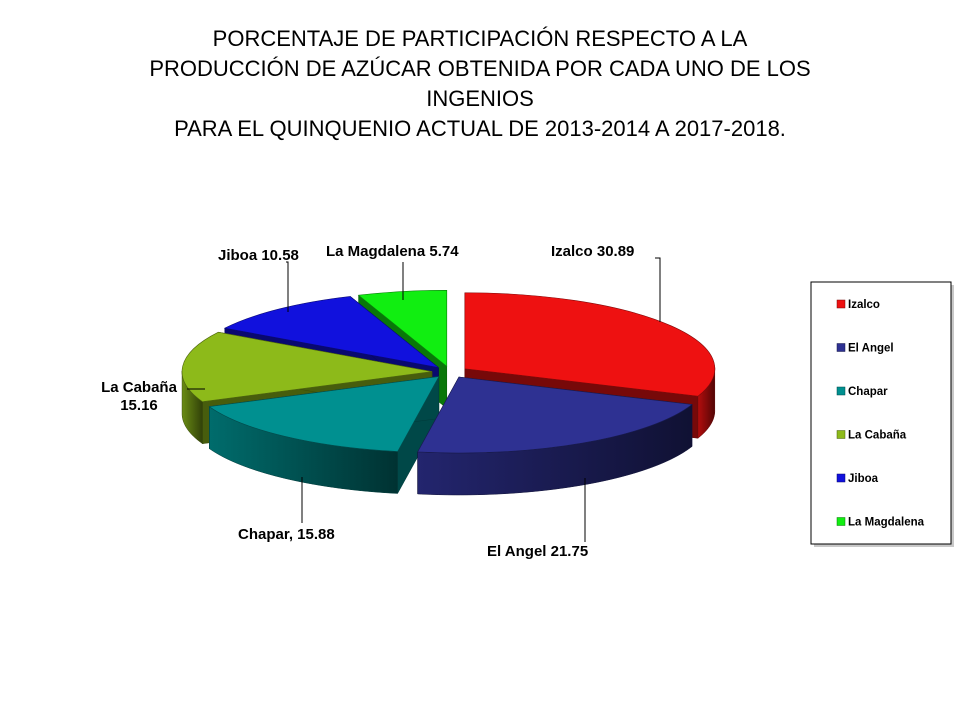  I want to click on data-label-line: La Cabaña, so click(139, 387).